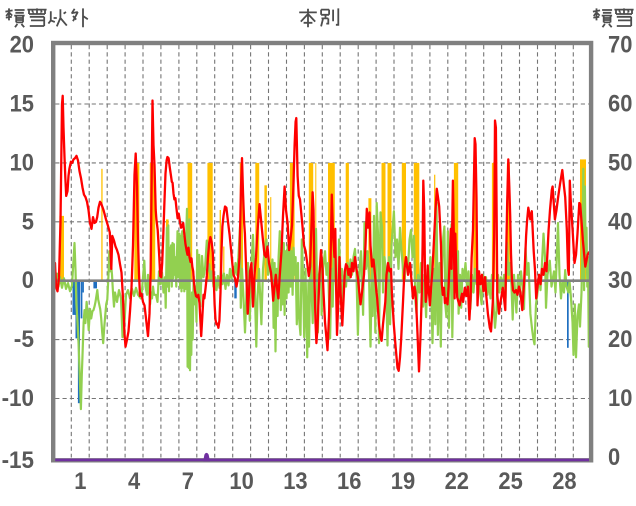  I want to click on svg-text: 16, so click(349, 481).